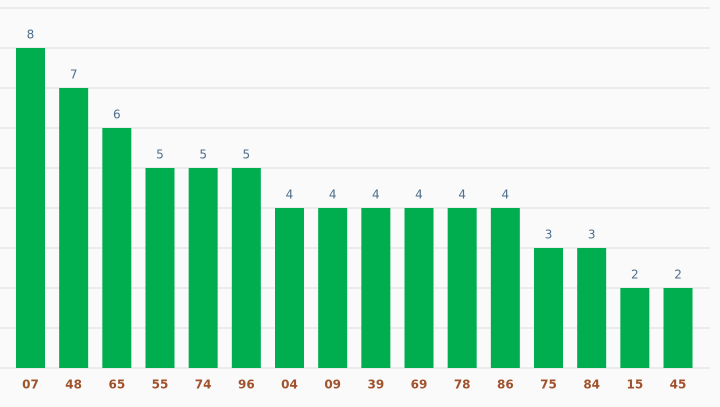 The image size is (720, 407). Describe the element at coordinates (289, 385) in the screenshot. I see `x-tick-label: 04` at that location.